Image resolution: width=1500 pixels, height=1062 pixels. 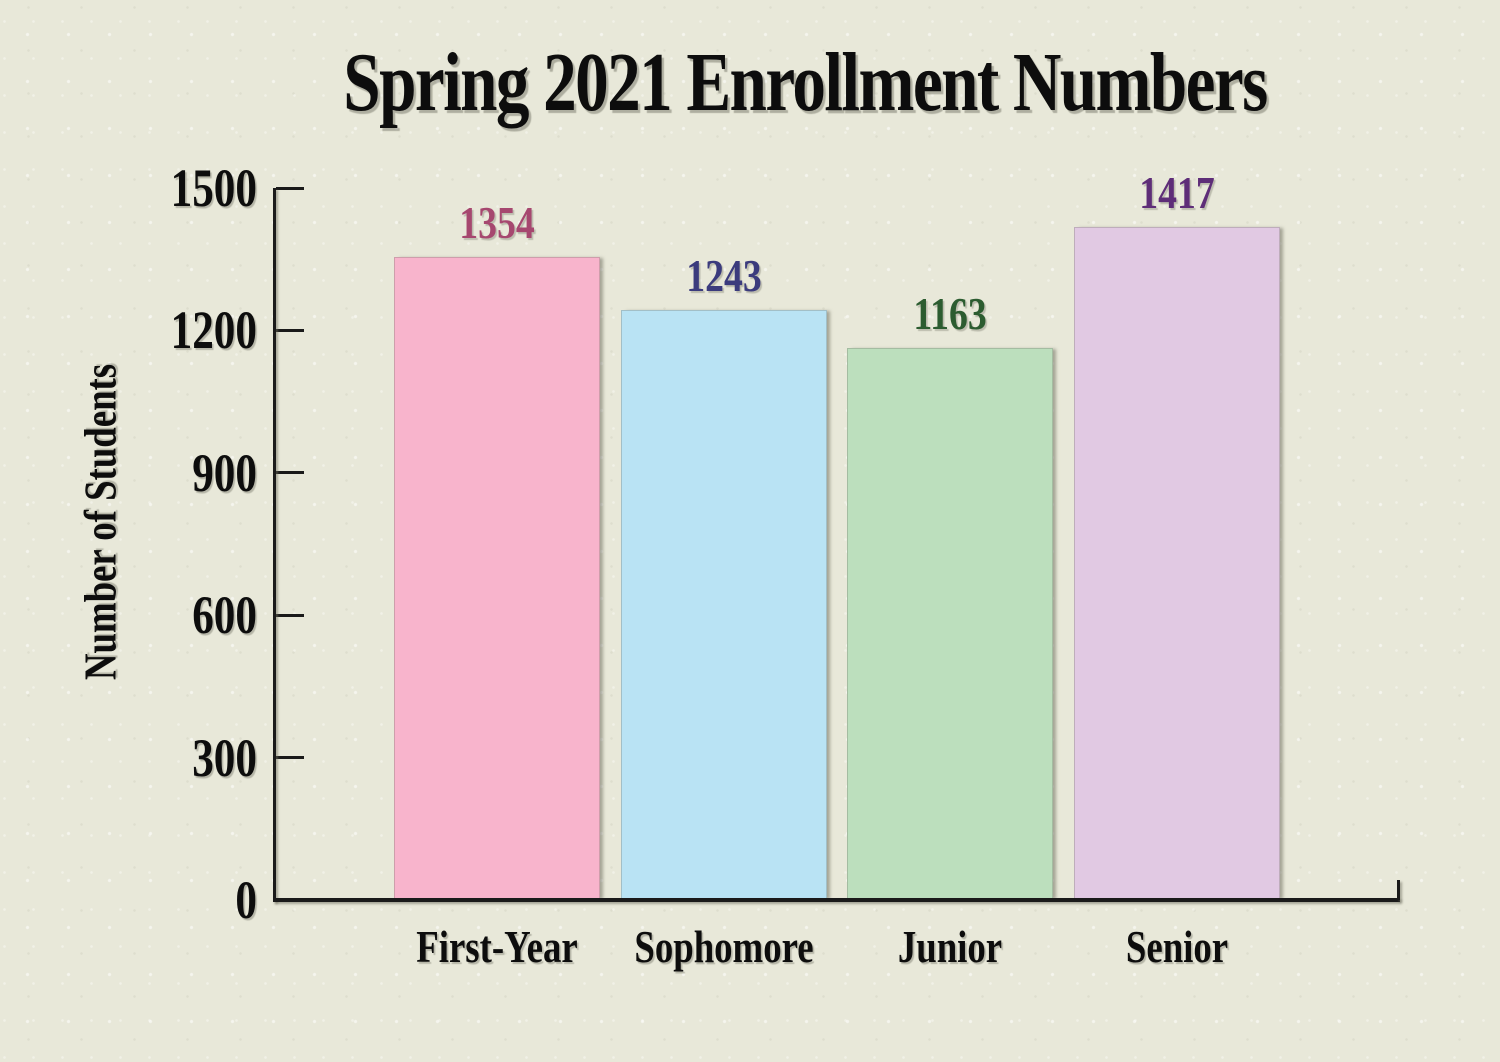 I want to click on y-tick-label: 1200, so click(x=213, y=330).